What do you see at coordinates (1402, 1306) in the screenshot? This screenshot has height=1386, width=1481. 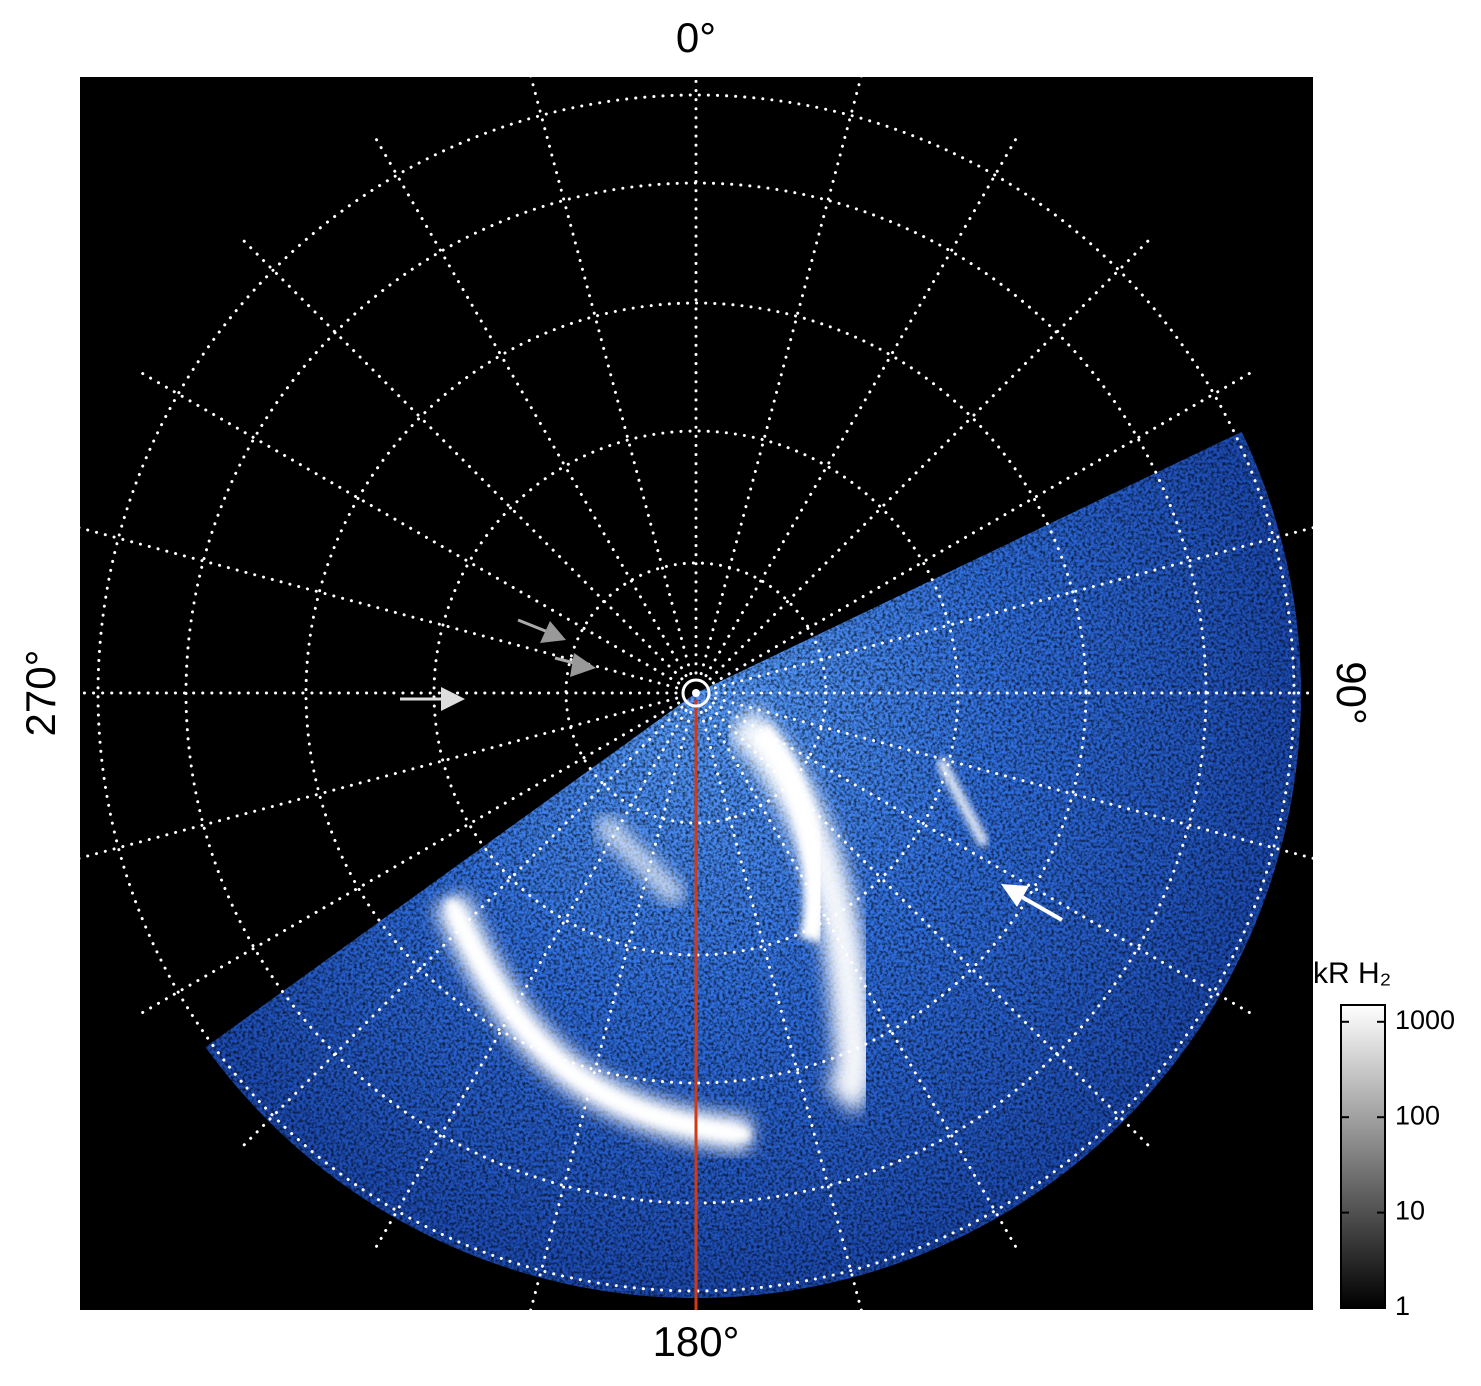 I see `colorbar-tick-label: 1` at bounding box center [1402, 1306].